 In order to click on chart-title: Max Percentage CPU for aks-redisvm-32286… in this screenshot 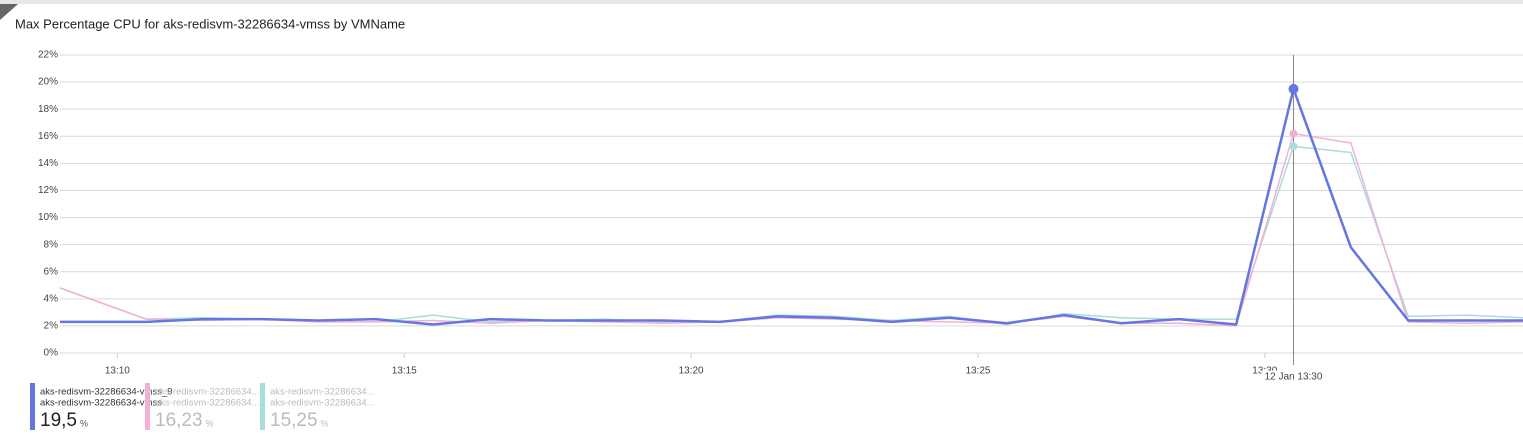, I will do `click(210, 23)`.